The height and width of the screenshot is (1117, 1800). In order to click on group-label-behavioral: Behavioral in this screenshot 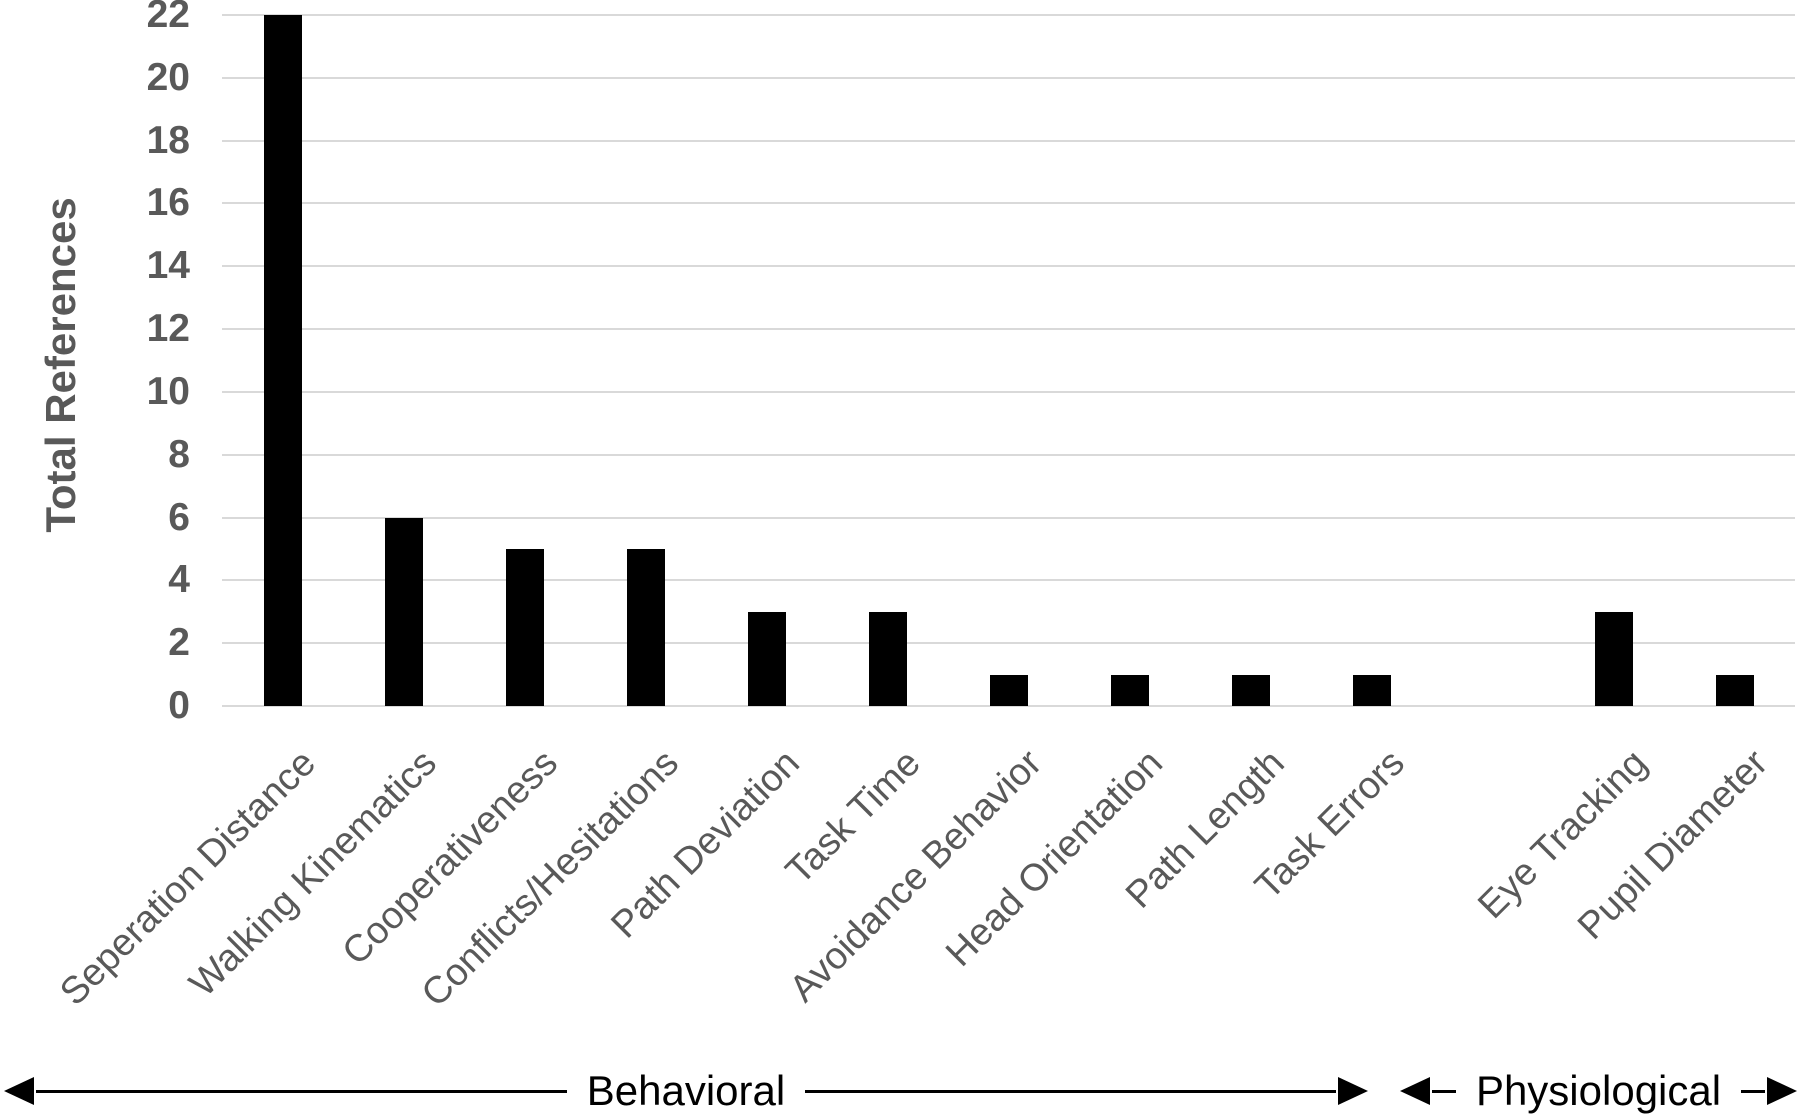, I will do `click(686, 1090)`.